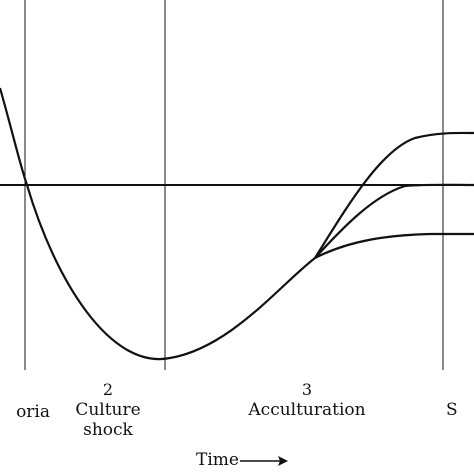 The width and height of the screenshot is (474, 474). What do you see at coordinates (394, 245) in the screenshot?
I see `curve-branch-lower` at bounding box center [394, 245].